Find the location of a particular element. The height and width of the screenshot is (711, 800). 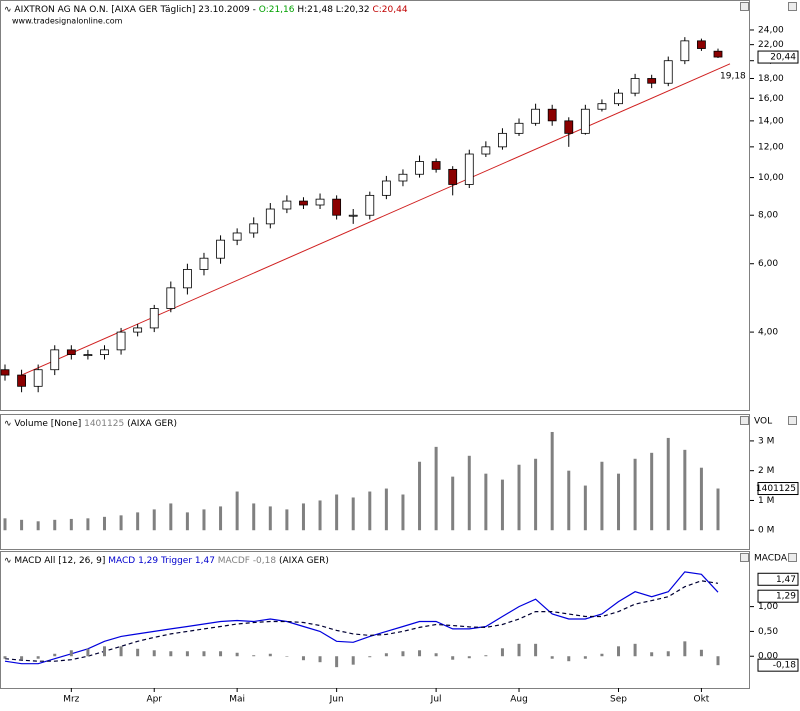

trendline-label: 19,18 is located at coordinates (733, 76).